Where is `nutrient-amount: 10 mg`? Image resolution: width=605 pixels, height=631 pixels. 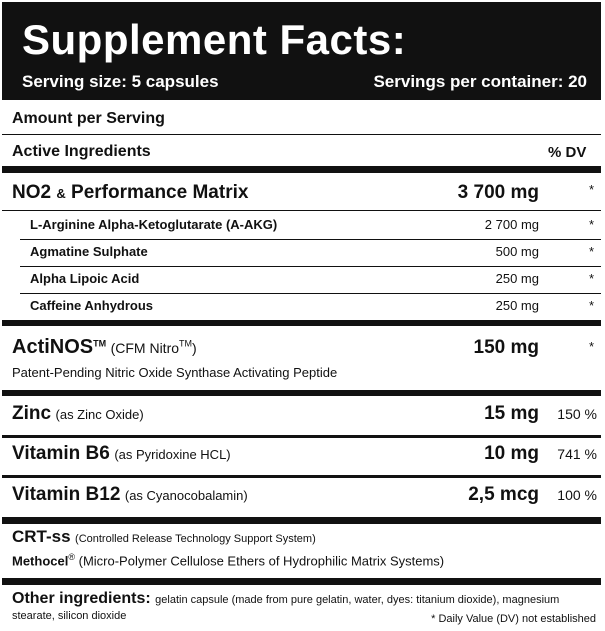
nutrient-amount: 10 mg is located at coordinates (511, 453).